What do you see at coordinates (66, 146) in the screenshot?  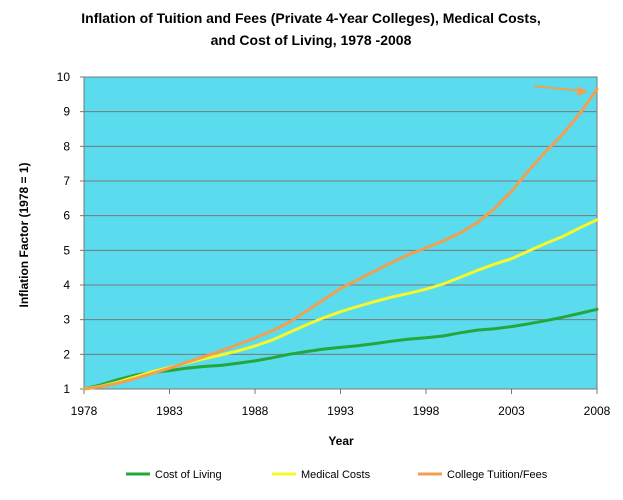 I see `y-tick-label: 8` at bounding box center [66, 146].